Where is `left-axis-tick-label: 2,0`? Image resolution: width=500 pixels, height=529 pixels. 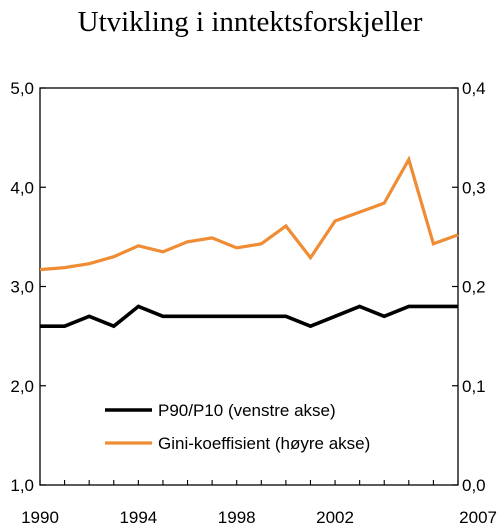 left-axis-tick-label: 2,0 is located at coordinates (22, 386).